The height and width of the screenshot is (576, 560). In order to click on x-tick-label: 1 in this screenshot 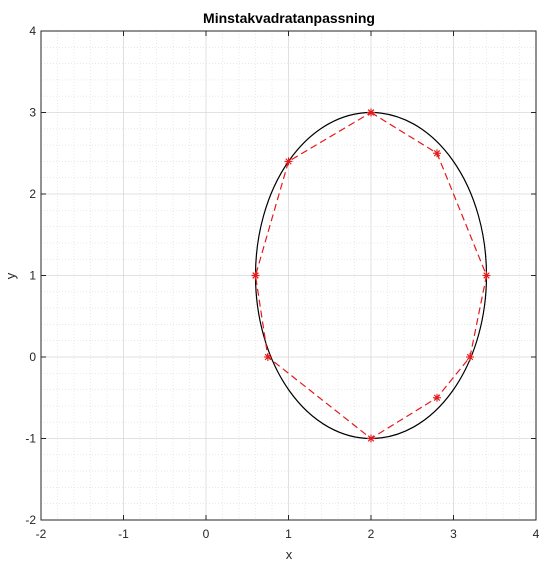, I will do `click(288, 534)`.